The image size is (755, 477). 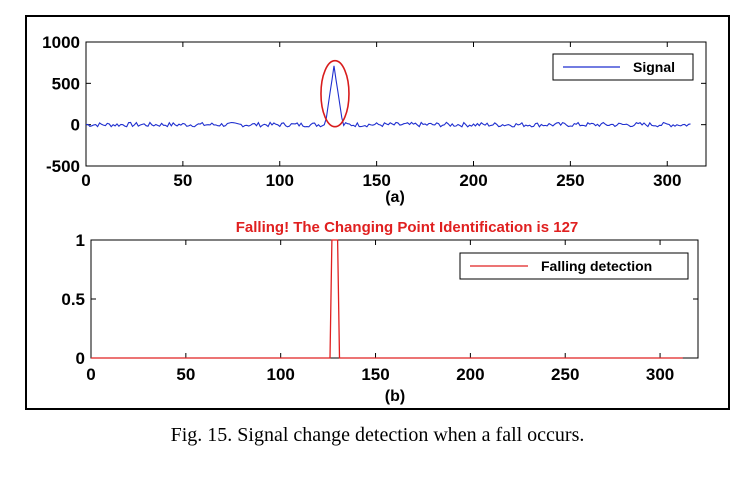 What do you see at coordinates (654, 67) in the screenshot?
I see `legend-label-signal: Signal` at bounding box center [654, 67].